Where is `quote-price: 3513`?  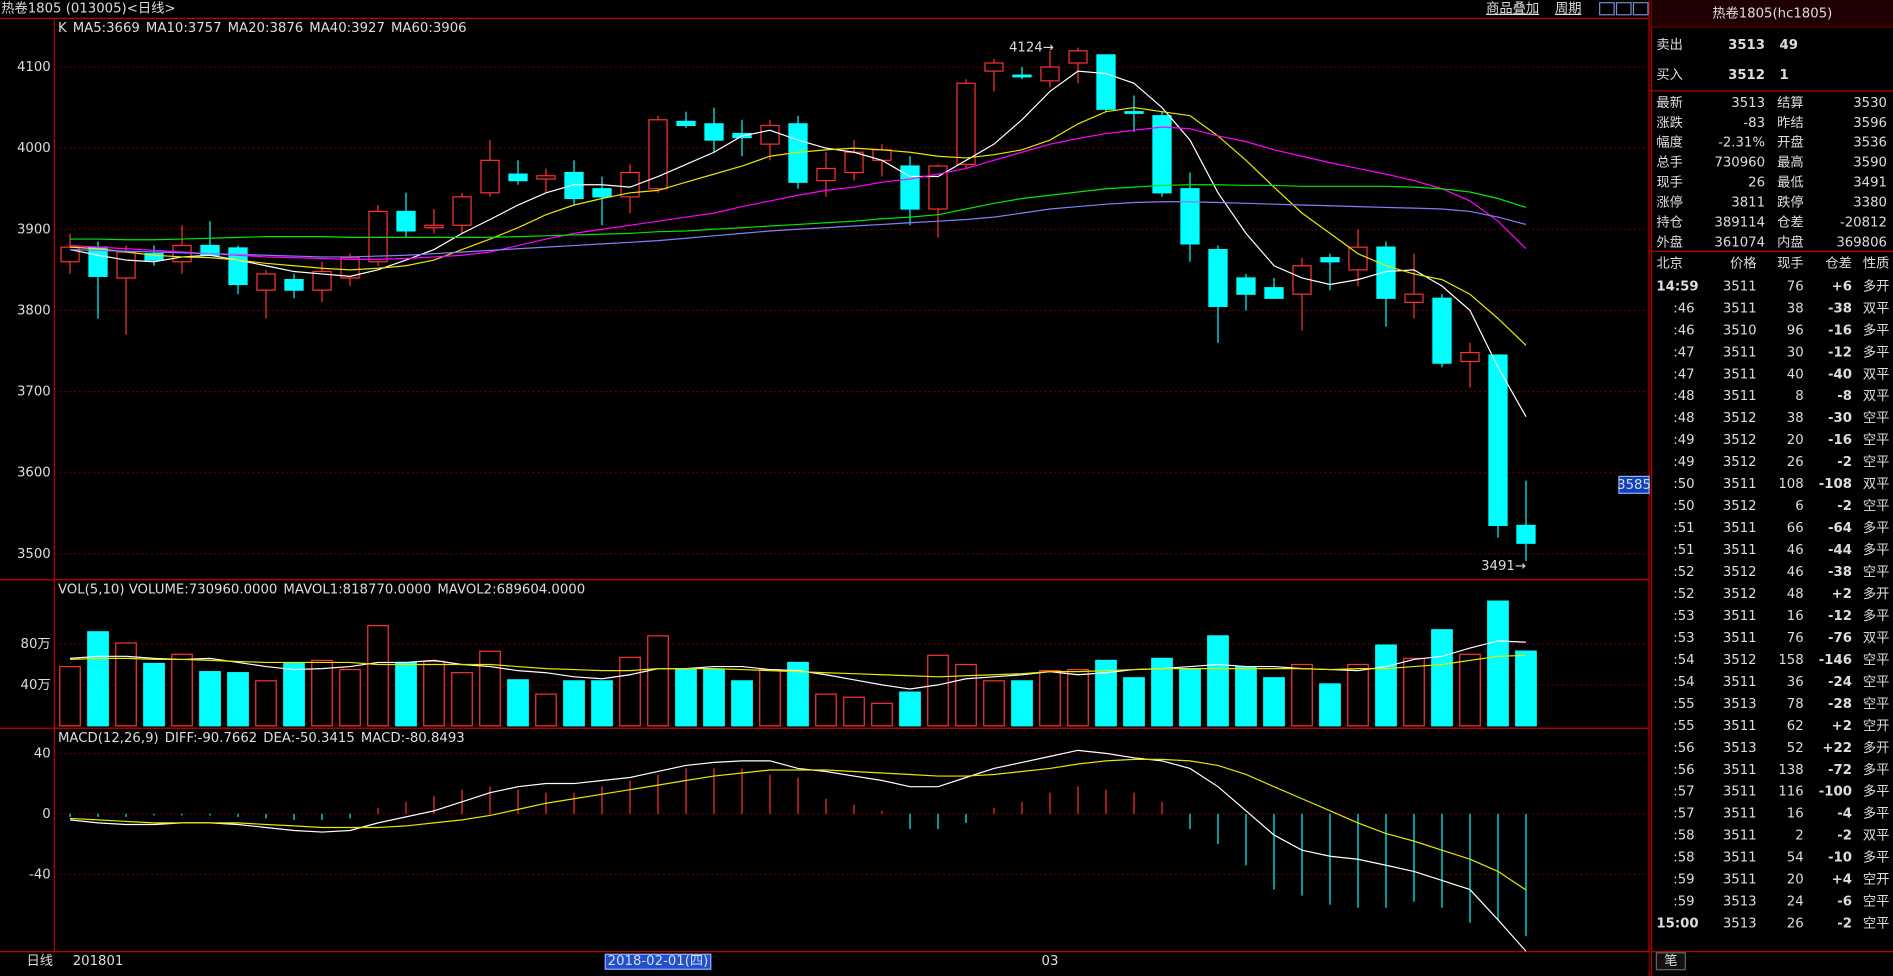
quote-price: 3513 is located at coordinates (1746, 45).